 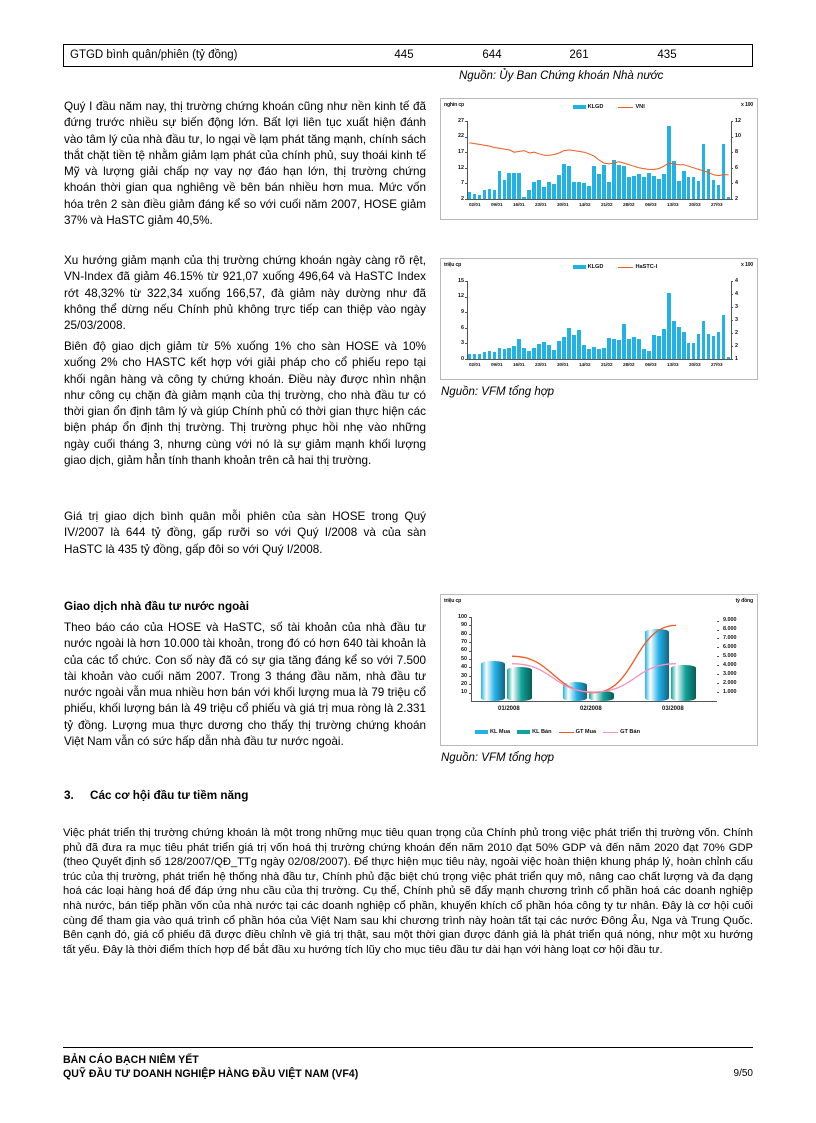 What do you see at coordinates (493, 680) in the screenshot?
I see `bar-kl-mua` at bounding box center [493, 680].